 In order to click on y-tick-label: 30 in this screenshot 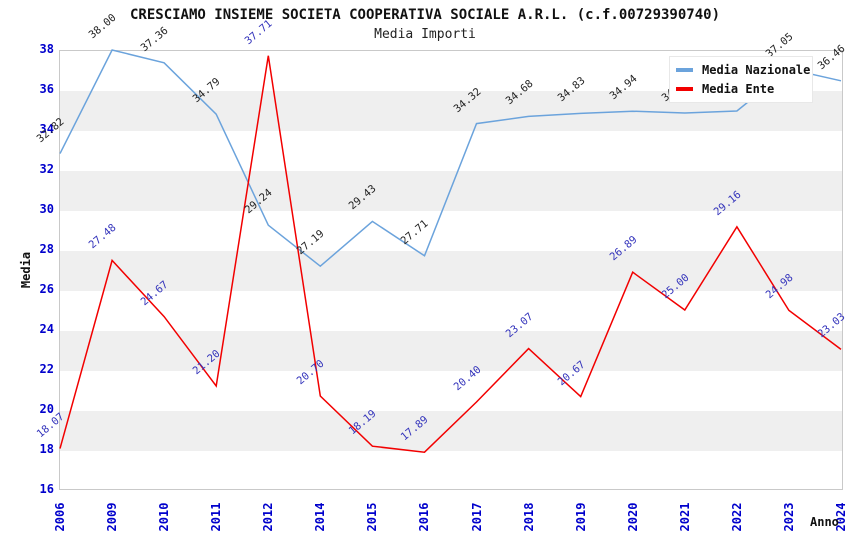, I will do `click(46, 209)`.